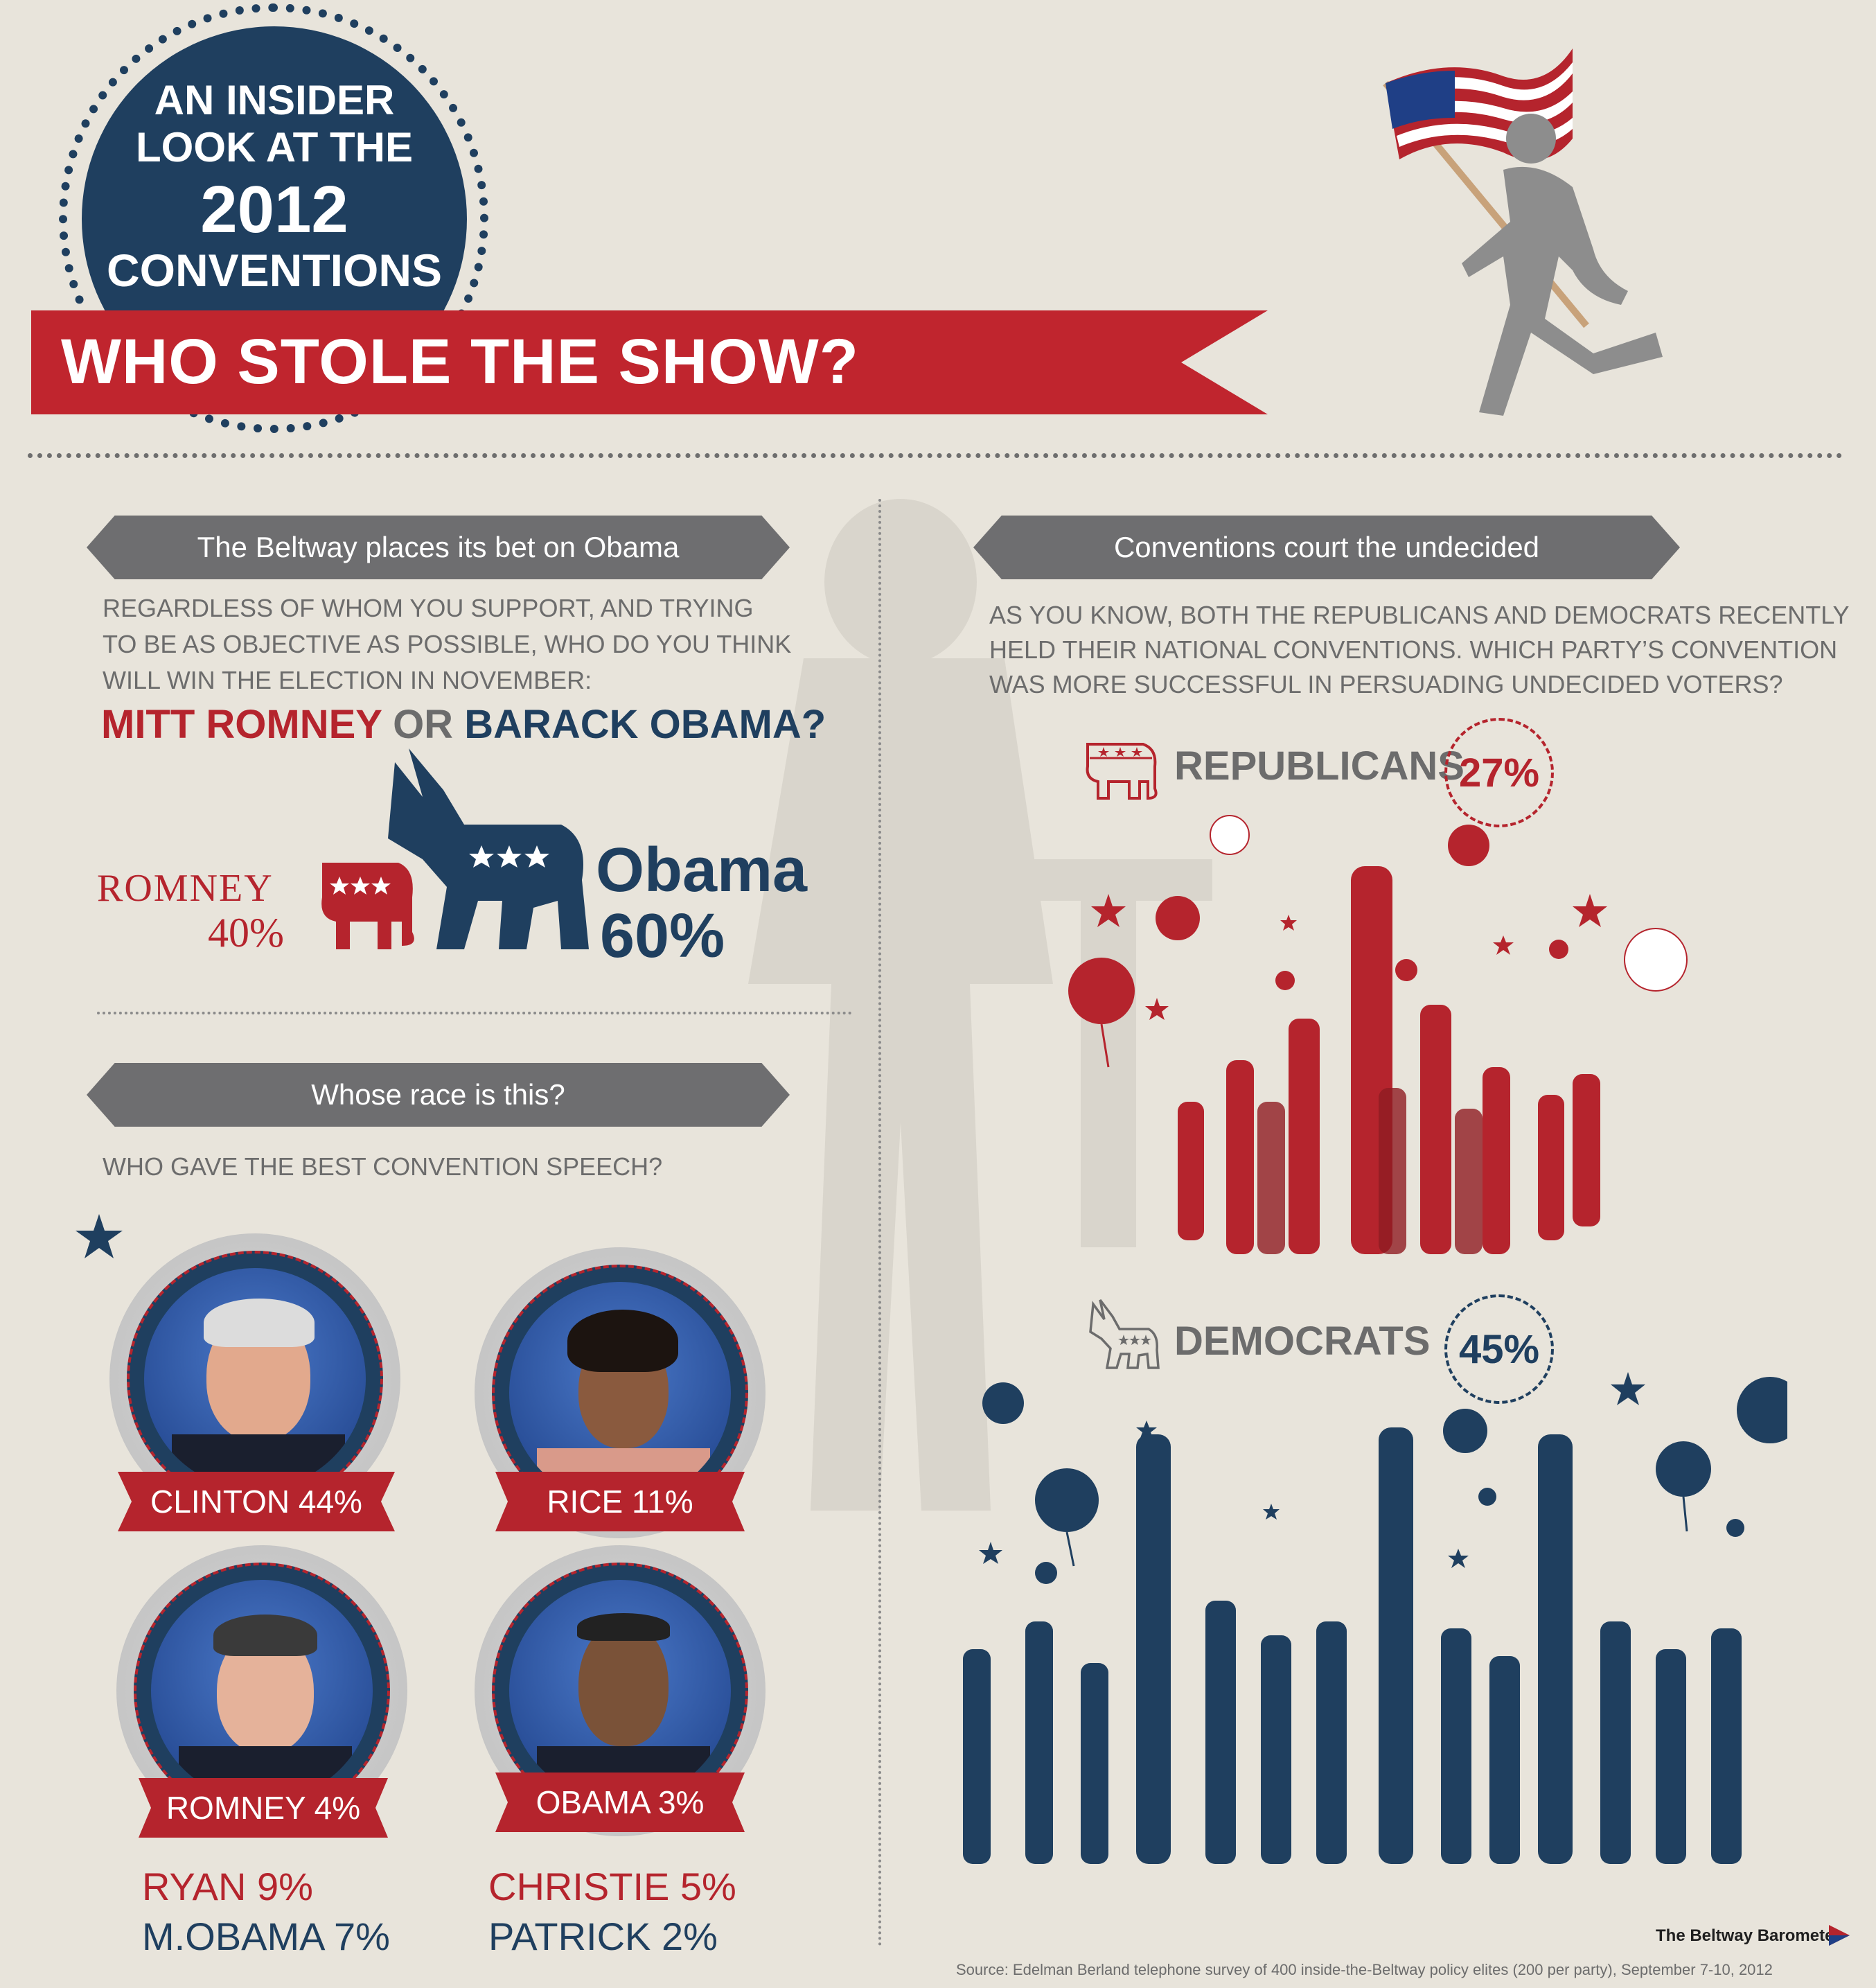  Describe the element at coordinates (368, 906) in the screenshot. I see `elephant-icon` at that location.